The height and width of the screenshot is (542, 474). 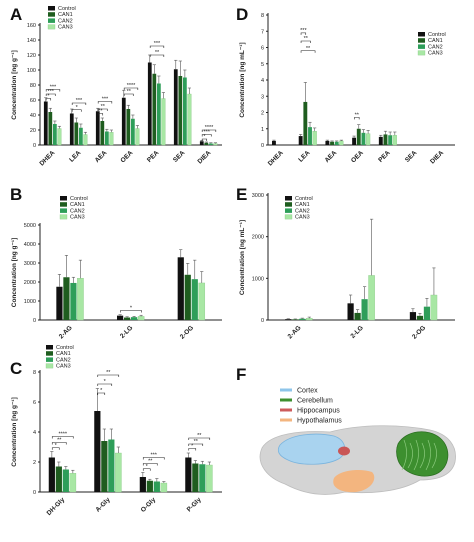 What do you see at coordinates (180, 288) in the screenshot?
I see `bar-control-2-og` at bounding box center [180, 288].